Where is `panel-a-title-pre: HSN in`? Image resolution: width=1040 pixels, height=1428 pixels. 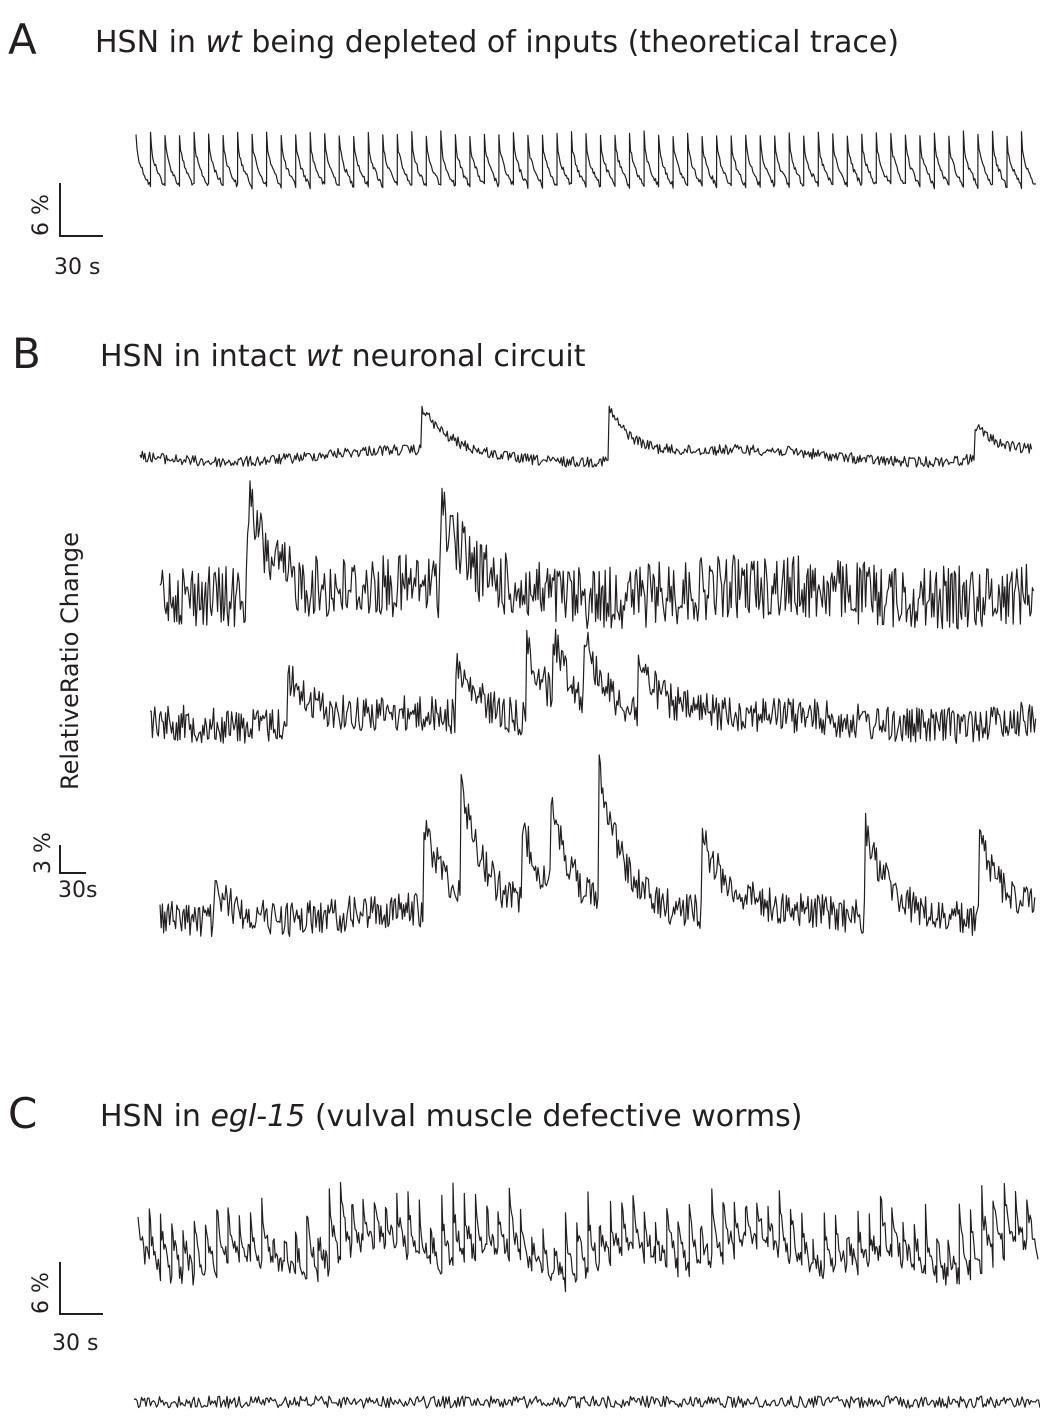
panel-a-title-pre: HSN in is located at coordinates (150, 42).